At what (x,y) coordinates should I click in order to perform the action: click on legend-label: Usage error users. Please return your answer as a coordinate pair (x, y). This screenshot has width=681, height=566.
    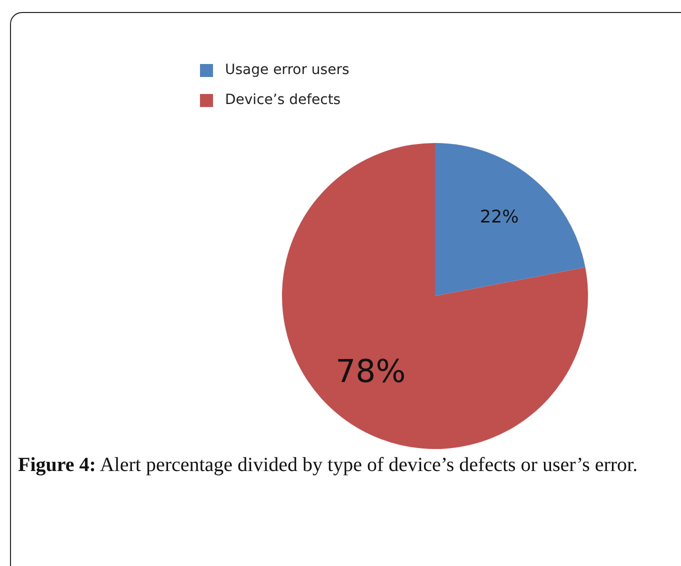
    Looking at the image, I should click on (287, 70).